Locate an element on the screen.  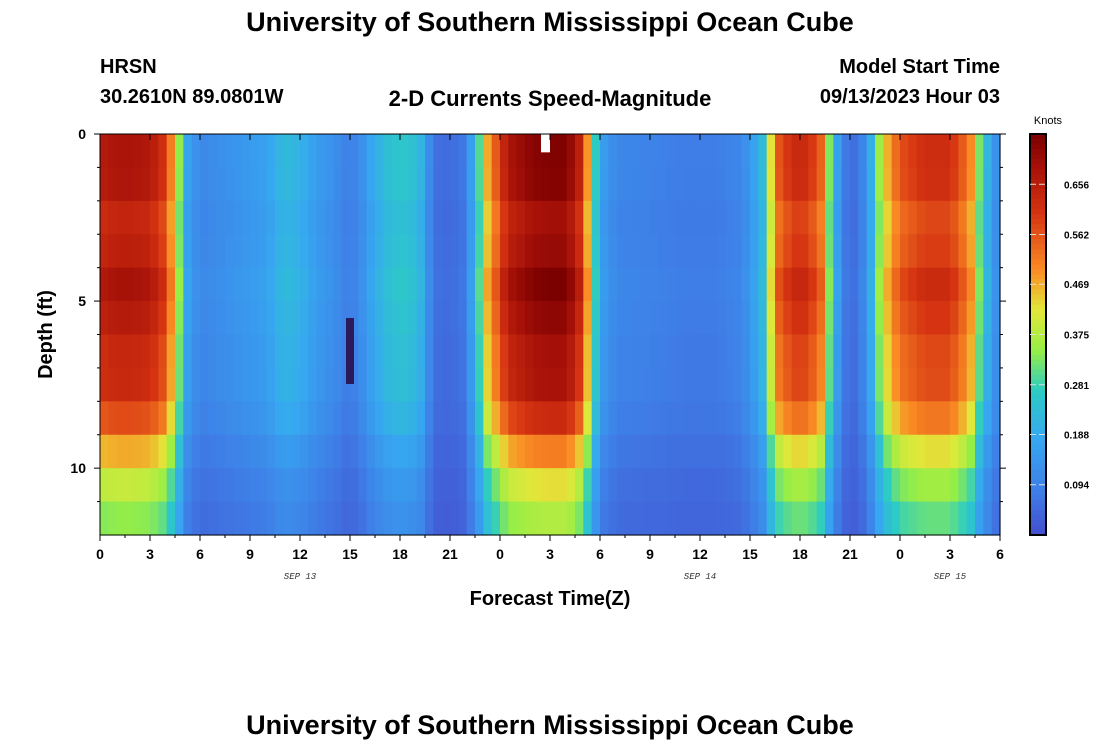
colorbar-tick-label: 0.188 is located at coordinates (1076, 435).